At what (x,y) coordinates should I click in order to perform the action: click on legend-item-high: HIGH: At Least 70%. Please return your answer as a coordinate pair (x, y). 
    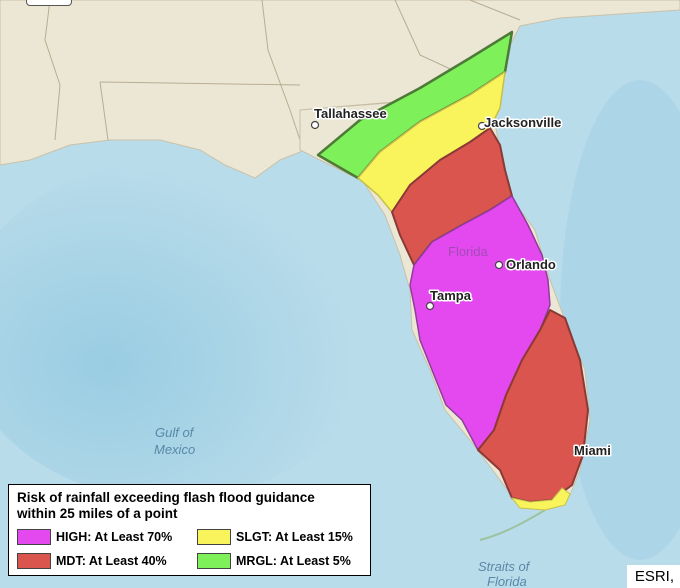
    Looking at the image, I should click on (94, 537).